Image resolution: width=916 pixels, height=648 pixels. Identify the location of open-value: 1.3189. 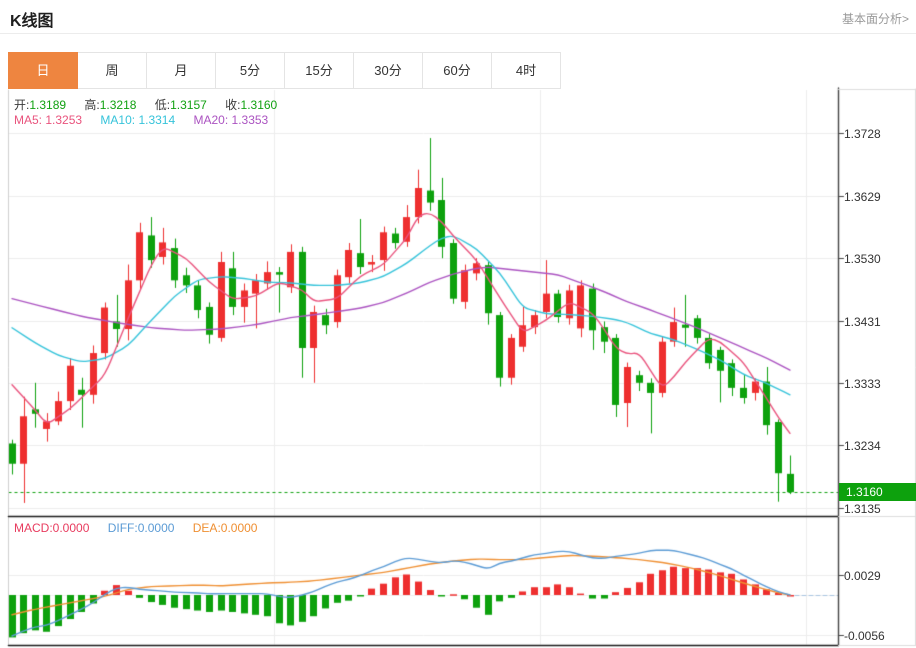
(48, 105).